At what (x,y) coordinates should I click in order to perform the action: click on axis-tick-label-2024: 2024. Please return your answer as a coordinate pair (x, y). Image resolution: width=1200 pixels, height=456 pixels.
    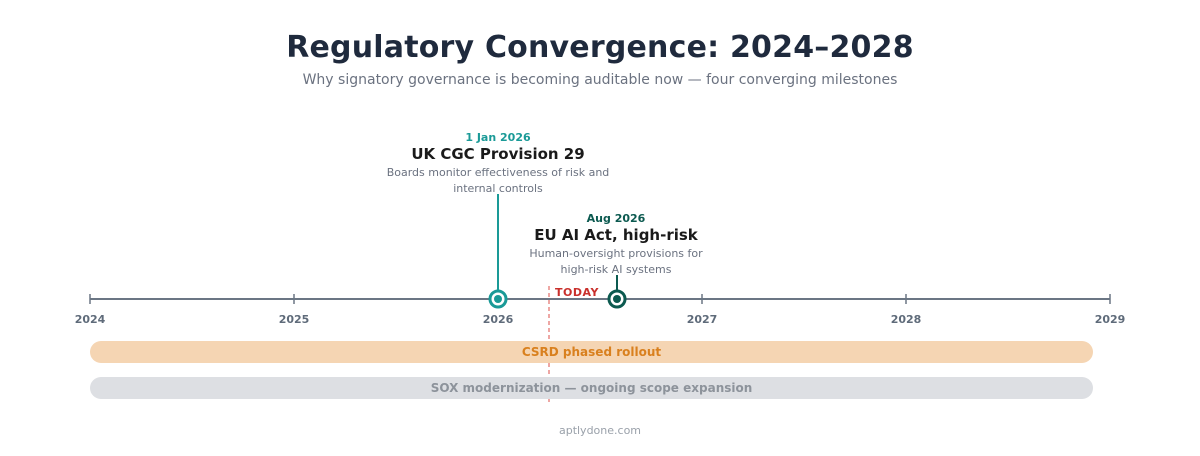
    Looking at the image, I should click on (90, 319).